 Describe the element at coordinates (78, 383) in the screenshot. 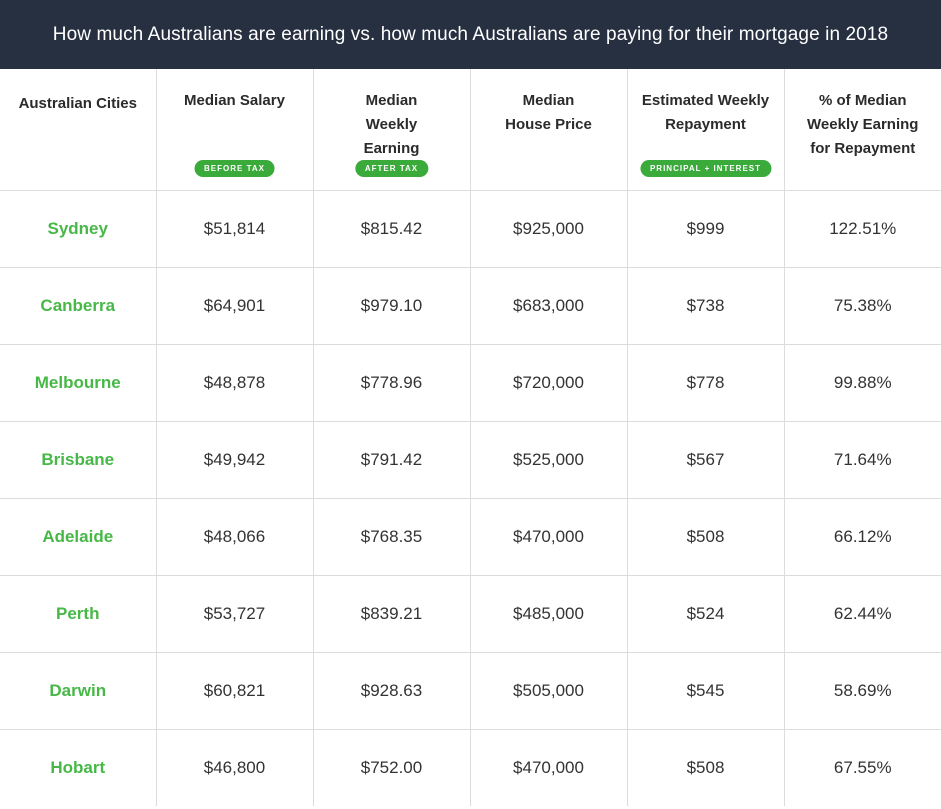

I see `city-name: Melbourne` at that location.